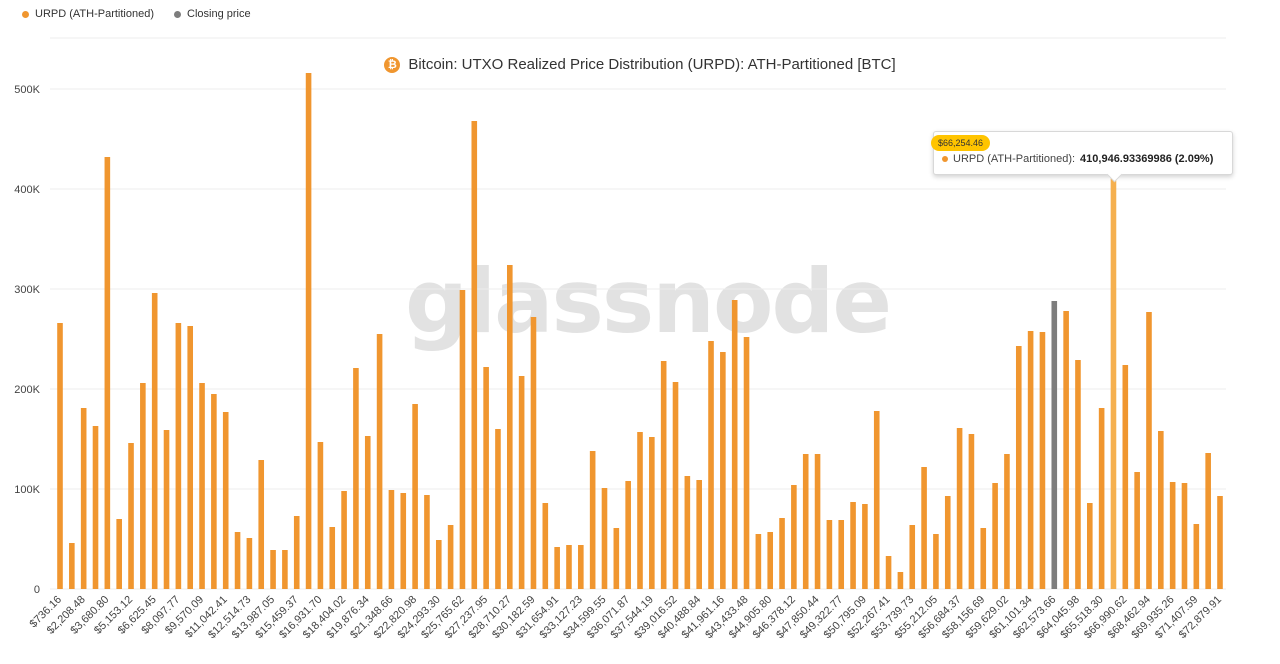 Image resolution: width=1280 pixels, height=664 pixels. Describe the element at coordinates (212, 14) in the screenshot. I see `legend-item-closing-price: Closing price` at that location.